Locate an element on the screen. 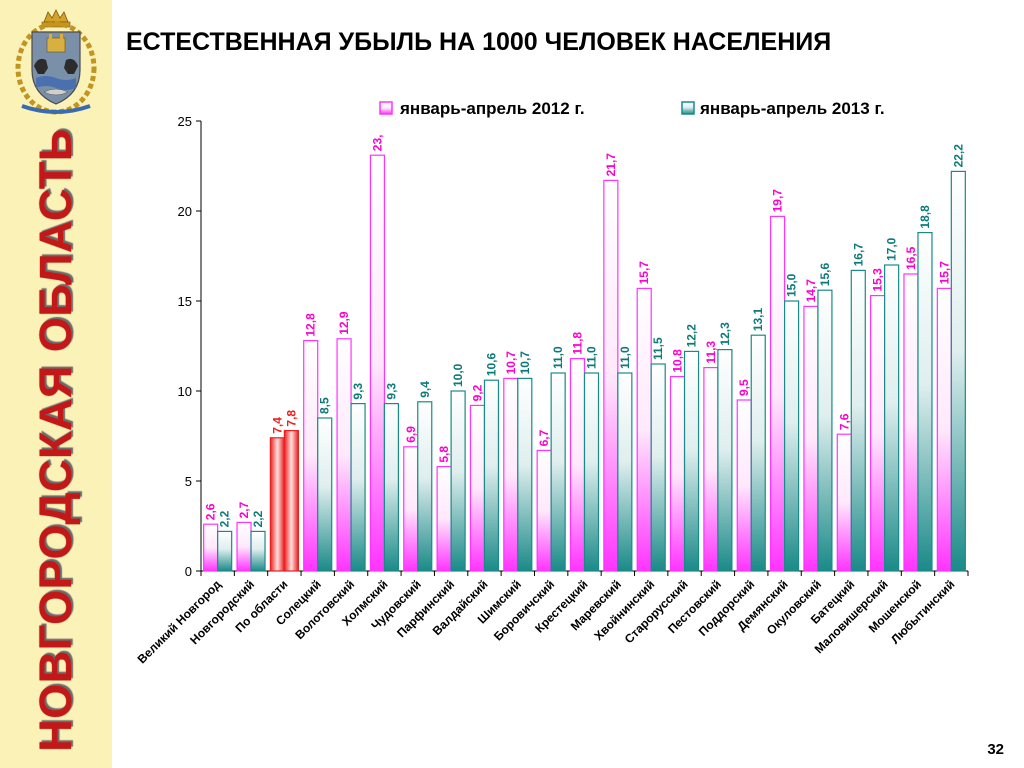 The image size is (1024, 768). sidebar: НОВГОРОДСКАЯ ОБЛАСТЬ is located at coordinates (56, 384).